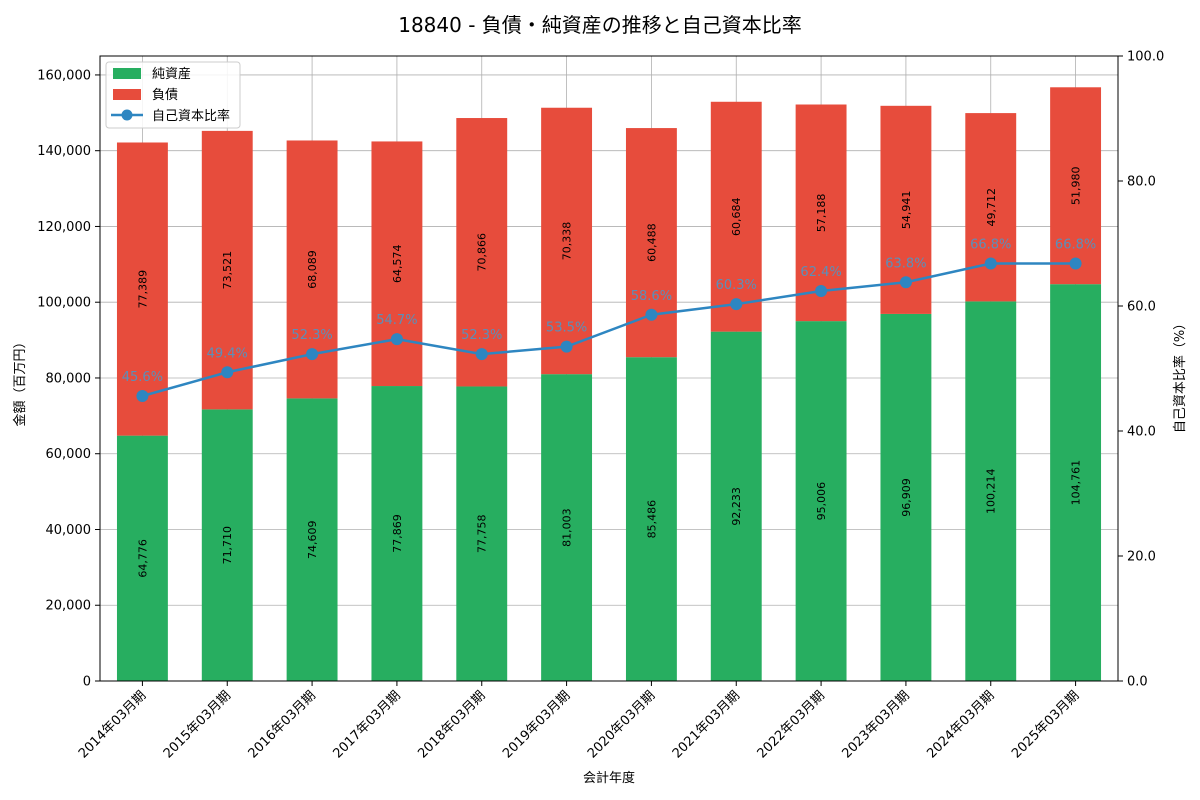 Image resolution: width=1200 pixels, height=800 pixels. What do you see at coordinates (127, 115) in the screenshot?
I see `legend-swatch-equity-ratio-marker` at bounding box center [127, 115].